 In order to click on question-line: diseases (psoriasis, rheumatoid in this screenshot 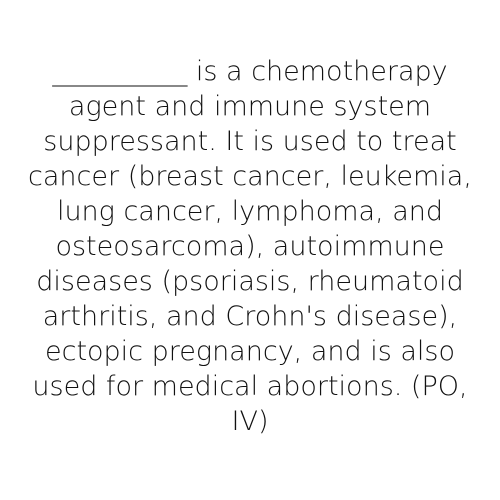, I will do `click(250, 281)`.